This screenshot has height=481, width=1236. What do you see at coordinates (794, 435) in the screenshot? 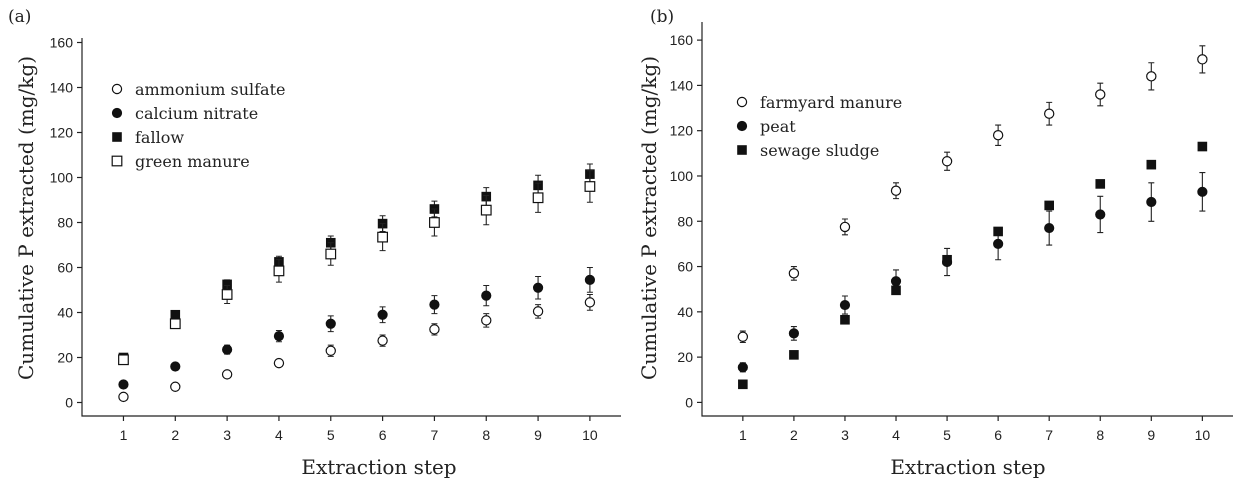
I see `panel-b-x-tick-label: 2` at bounding box center [794, 435].